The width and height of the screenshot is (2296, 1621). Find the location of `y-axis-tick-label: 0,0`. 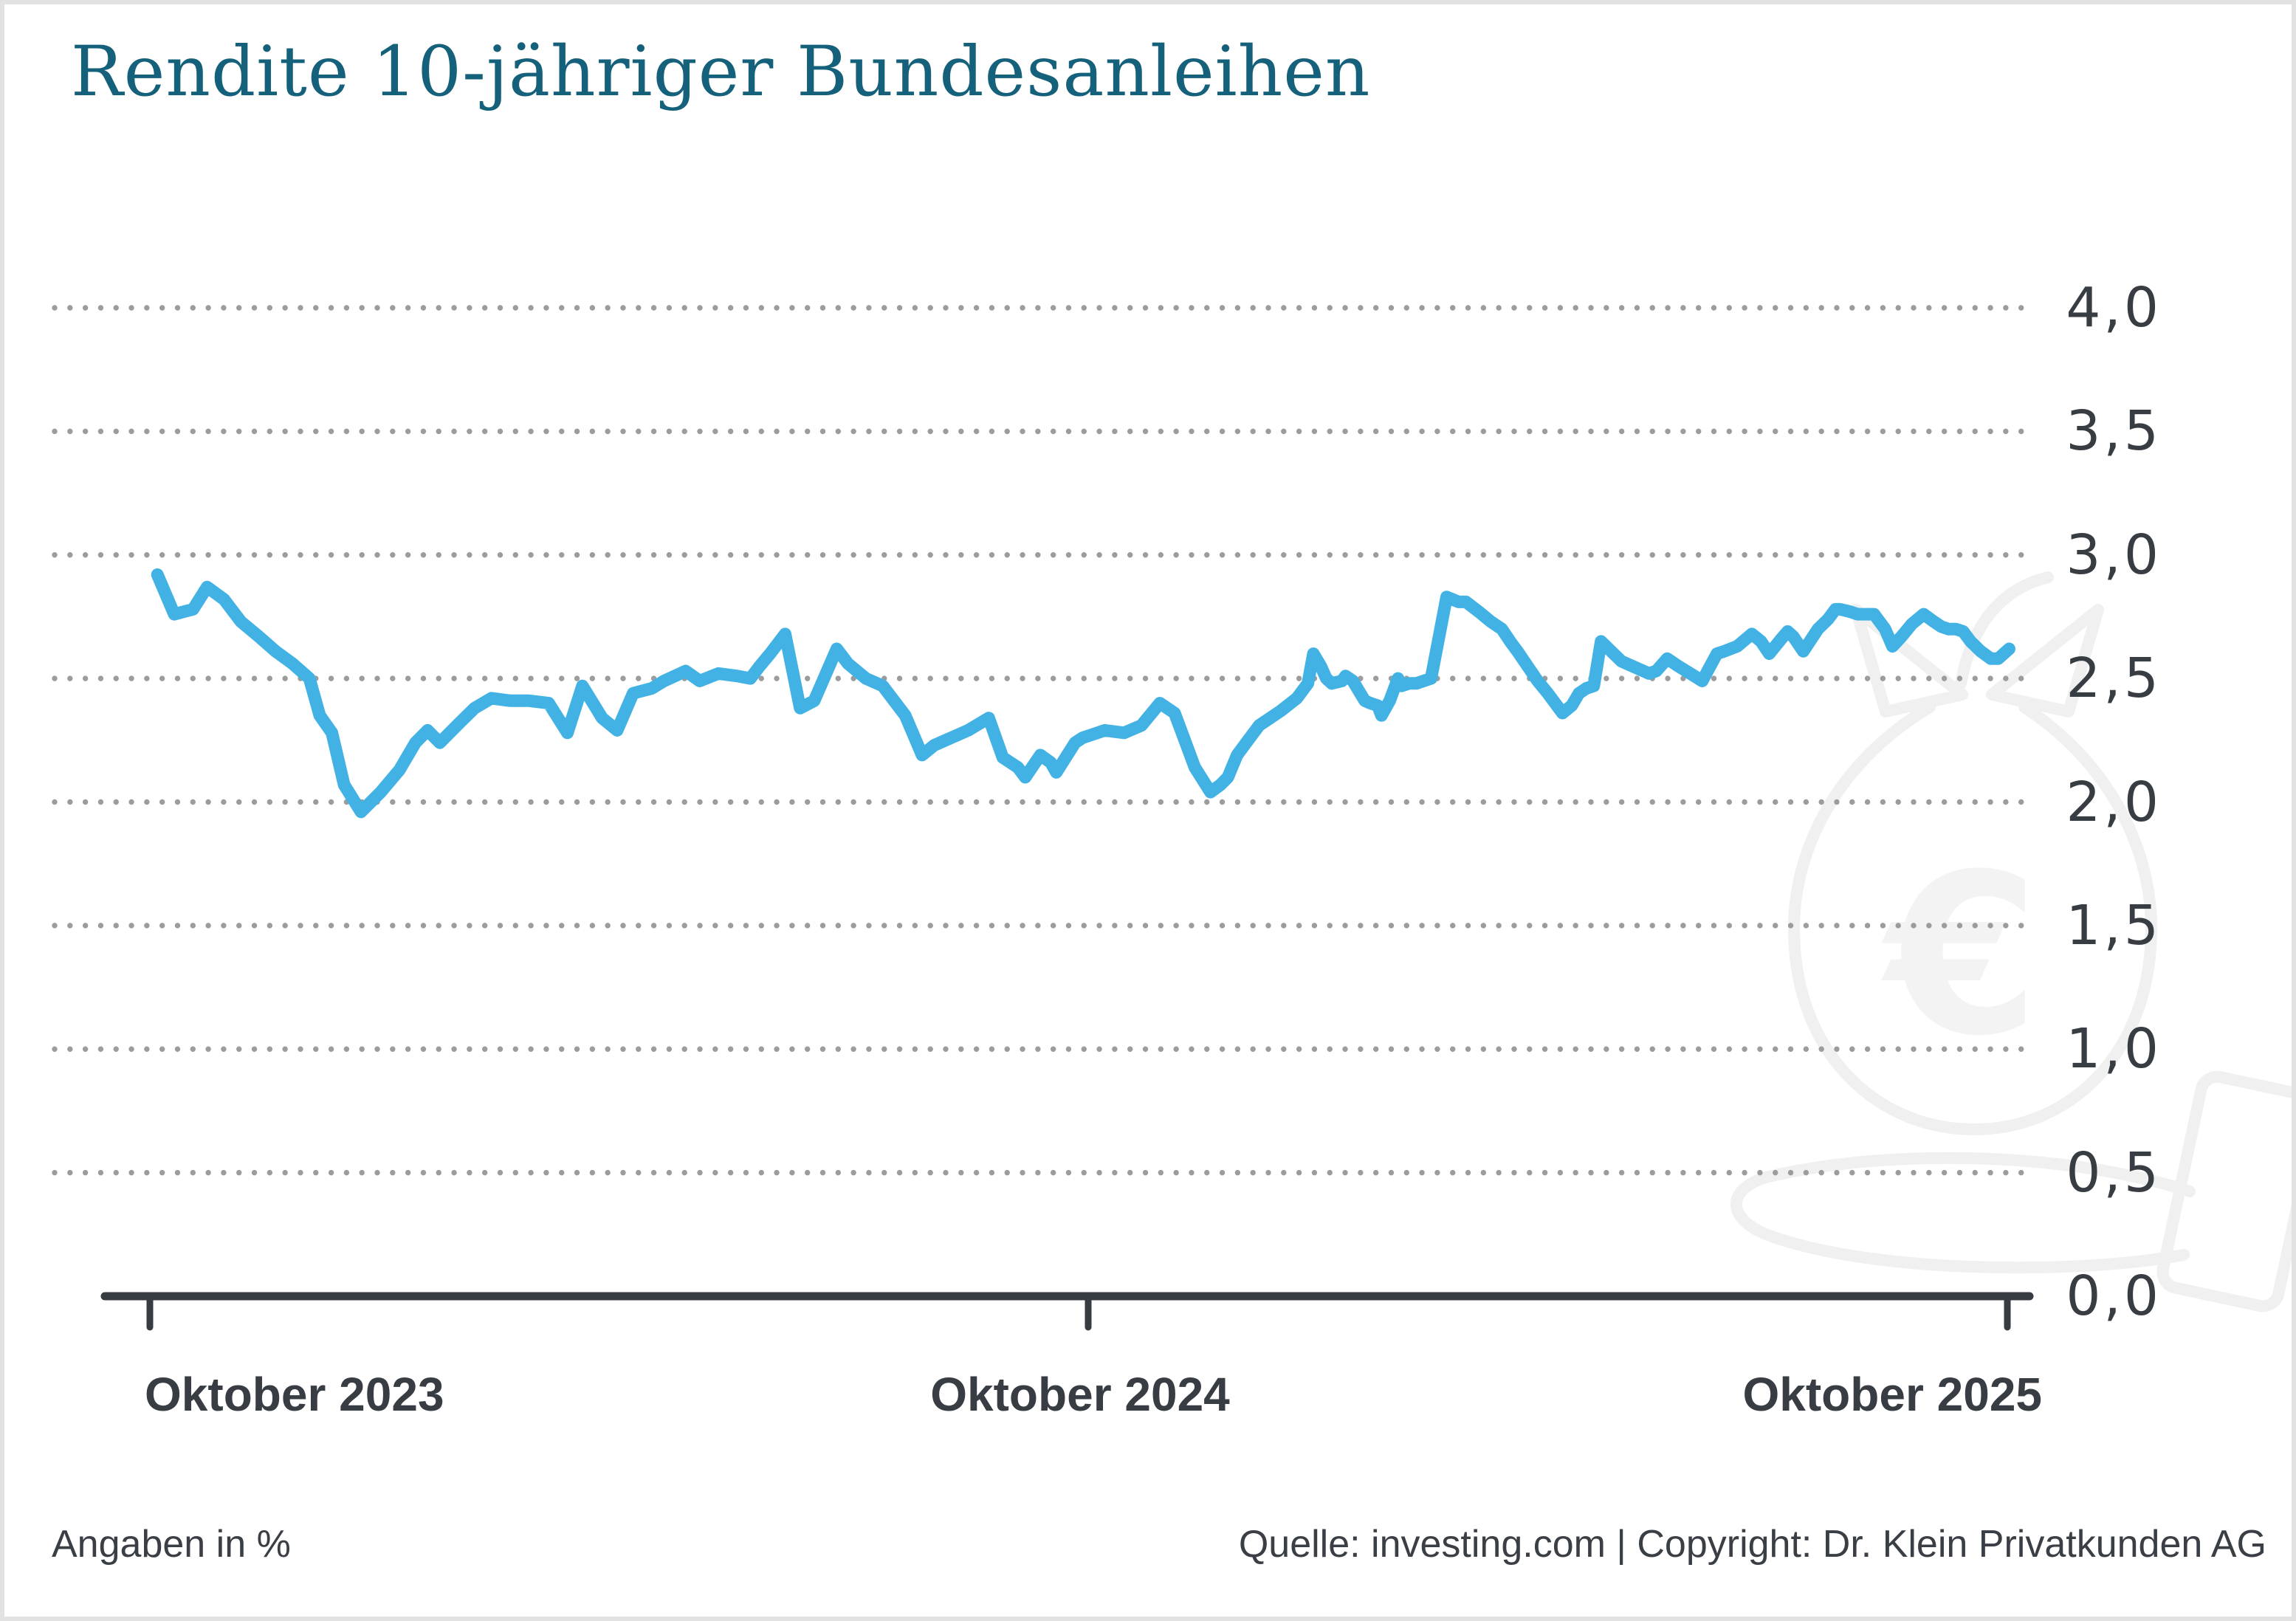

y-axis-tick-label: 0,0 is located at coordinates (2114, 1296).